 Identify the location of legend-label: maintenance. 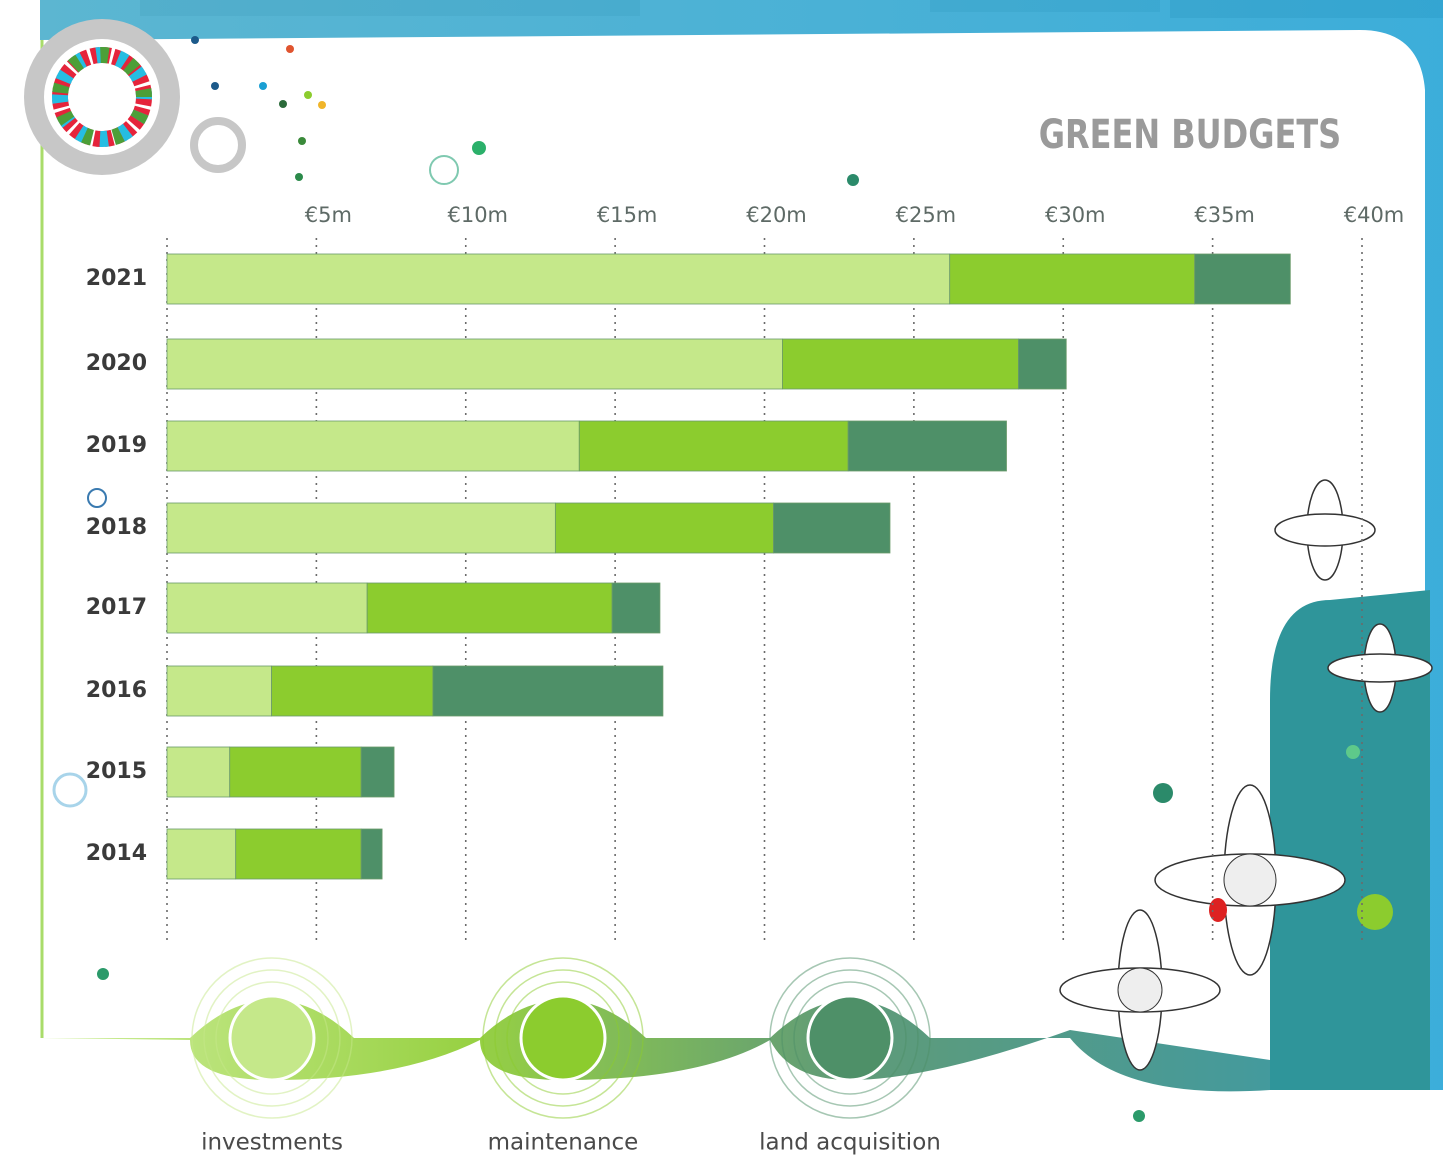
(563, 1143).